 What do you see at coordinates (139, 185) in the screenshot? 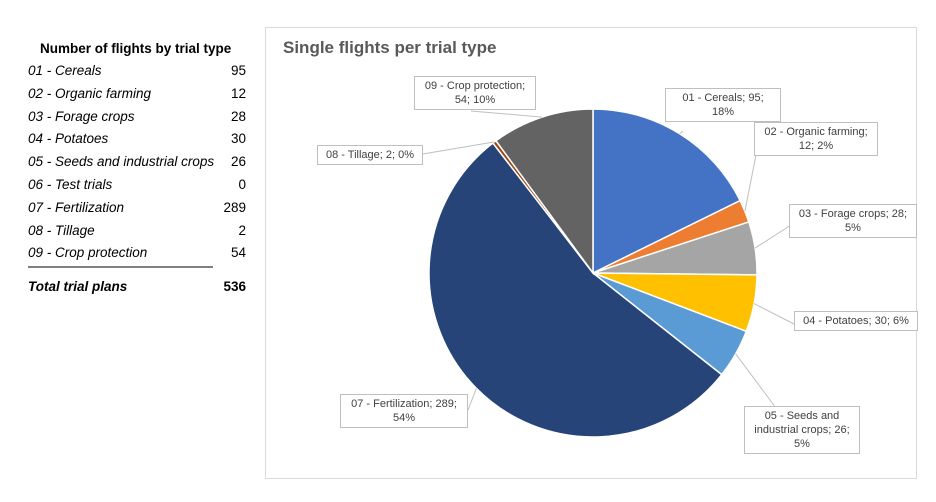
I see `table-row-test-trials: 06 - Test trials 0` at bounding box center [139, 185].